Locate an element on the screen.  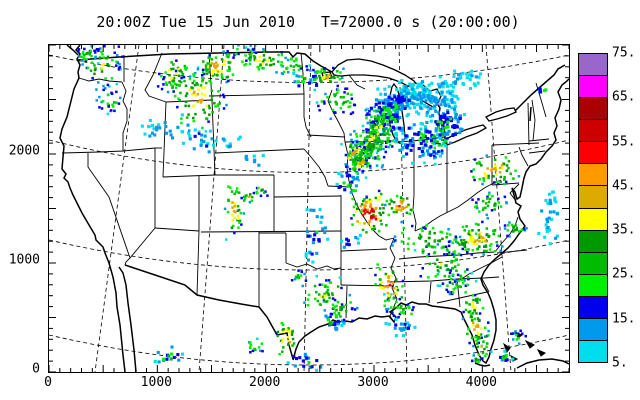
x-tick-label: 1000 is located at coordinates (156, 382).